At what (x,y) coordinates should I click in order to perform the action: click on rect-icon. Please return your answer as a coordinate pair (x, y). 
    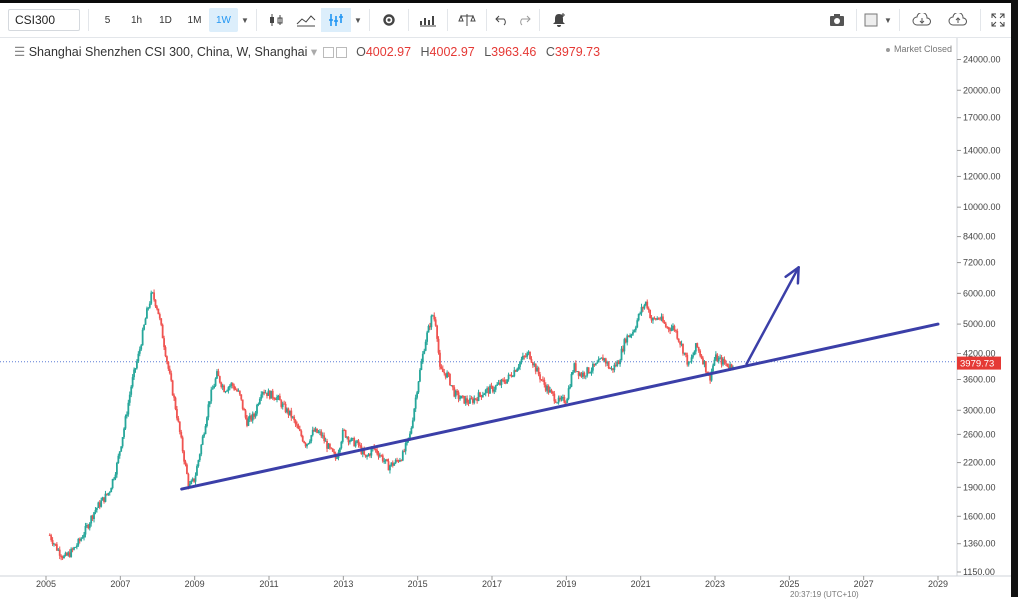
    Looking at the image, I should click on (871, 20).